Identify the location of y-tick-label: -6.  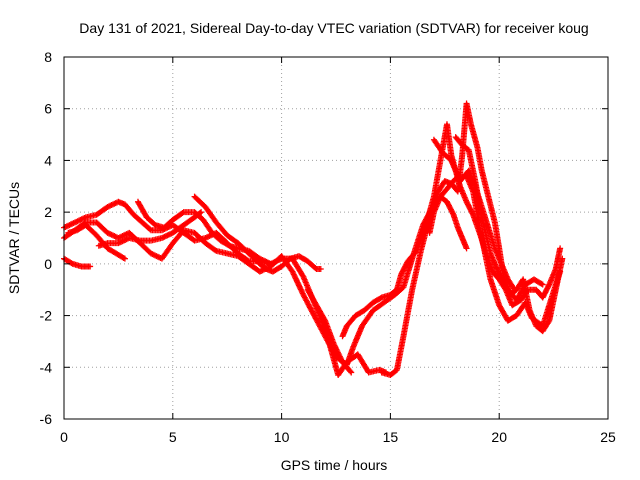
(46, 419).